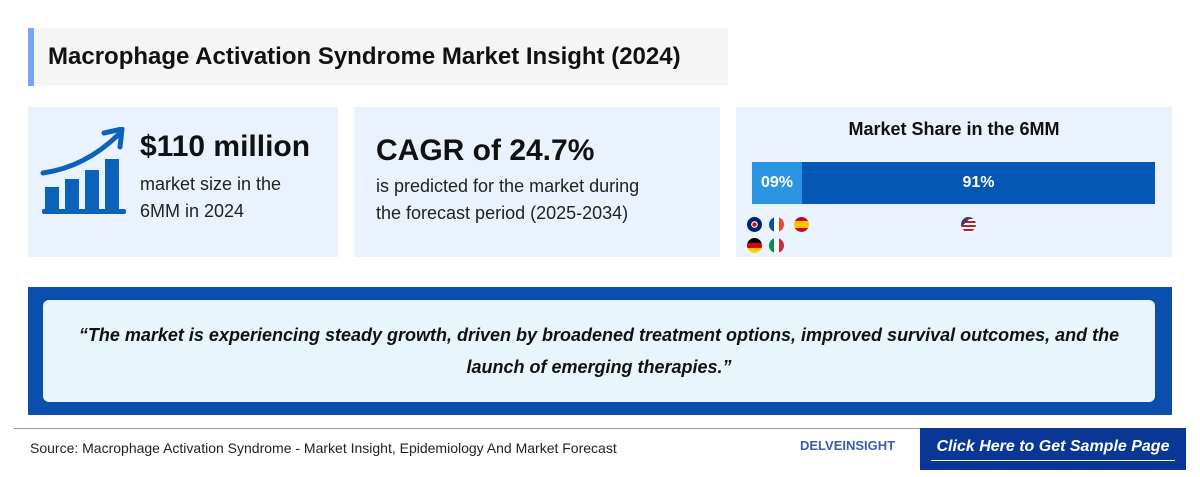 The height and width of the screenshot is (477, 1200). I want to click on italy-flag-icon, so click(776, 245).